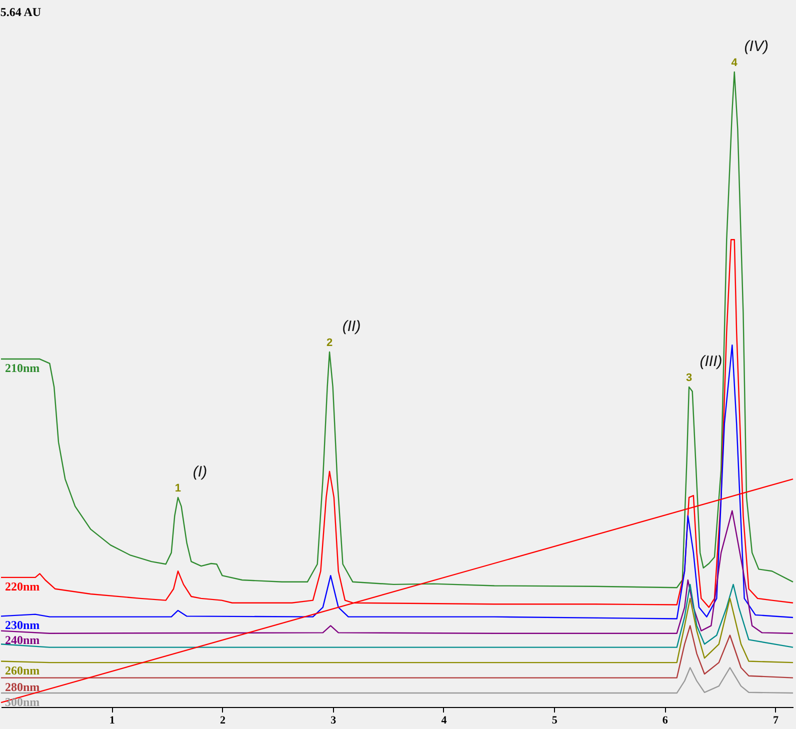  I want to click on annotation: 2, so click(329, 343).